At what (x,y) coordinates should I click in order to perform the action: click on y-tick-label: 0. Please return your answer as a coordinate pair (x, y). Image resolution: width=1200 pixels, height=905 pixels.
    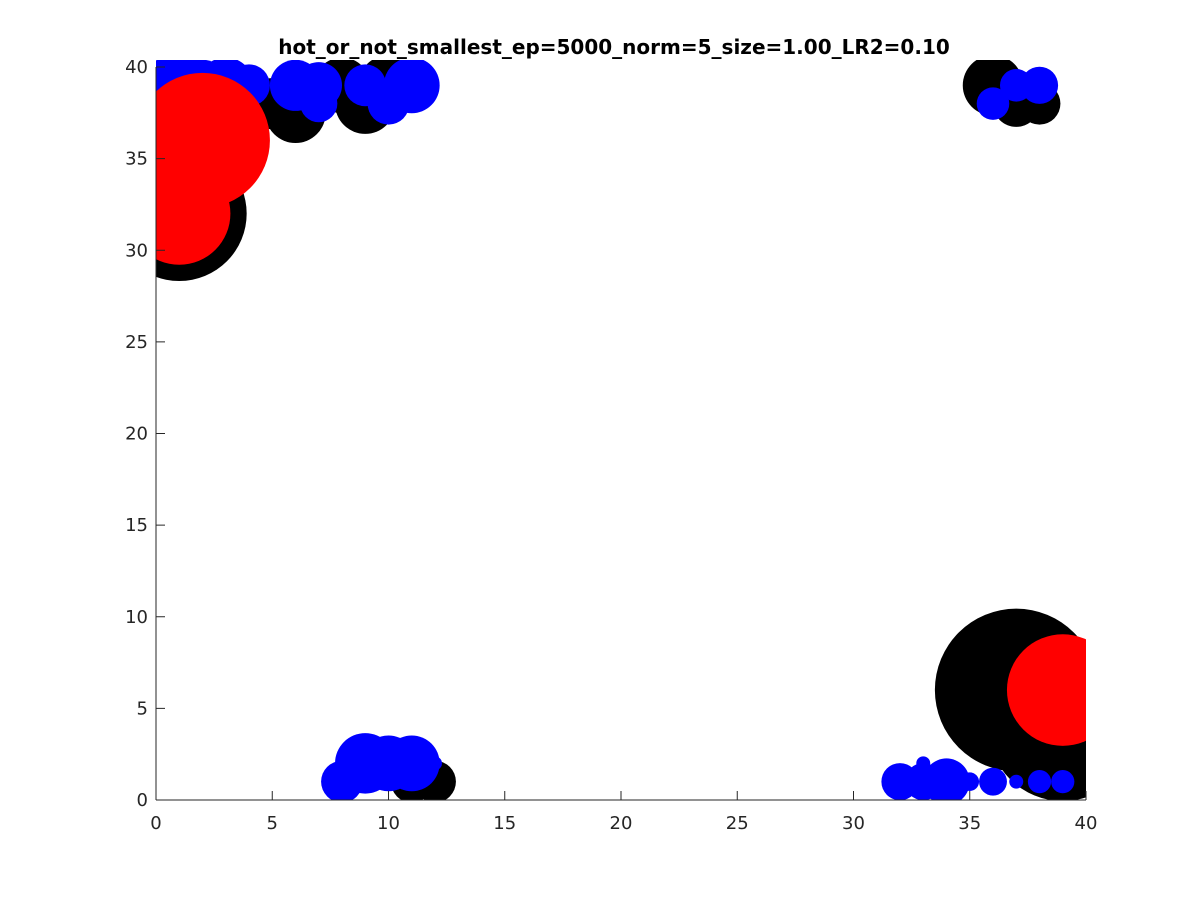
    Looking at the image, I should click on (142, 800).